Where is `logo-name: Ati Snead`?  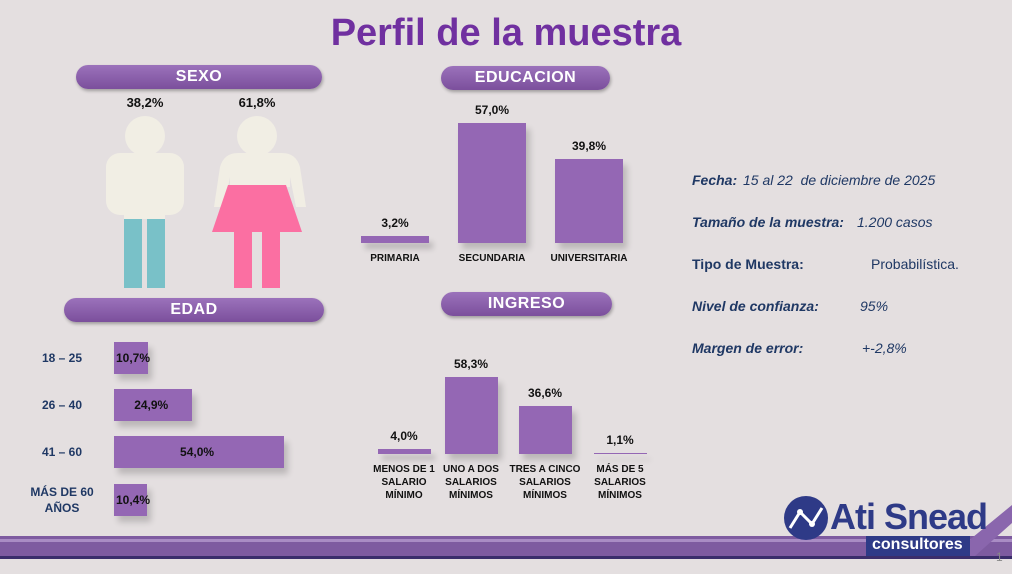
logo-name: Ati Snead is located at coordinates (909, 516).